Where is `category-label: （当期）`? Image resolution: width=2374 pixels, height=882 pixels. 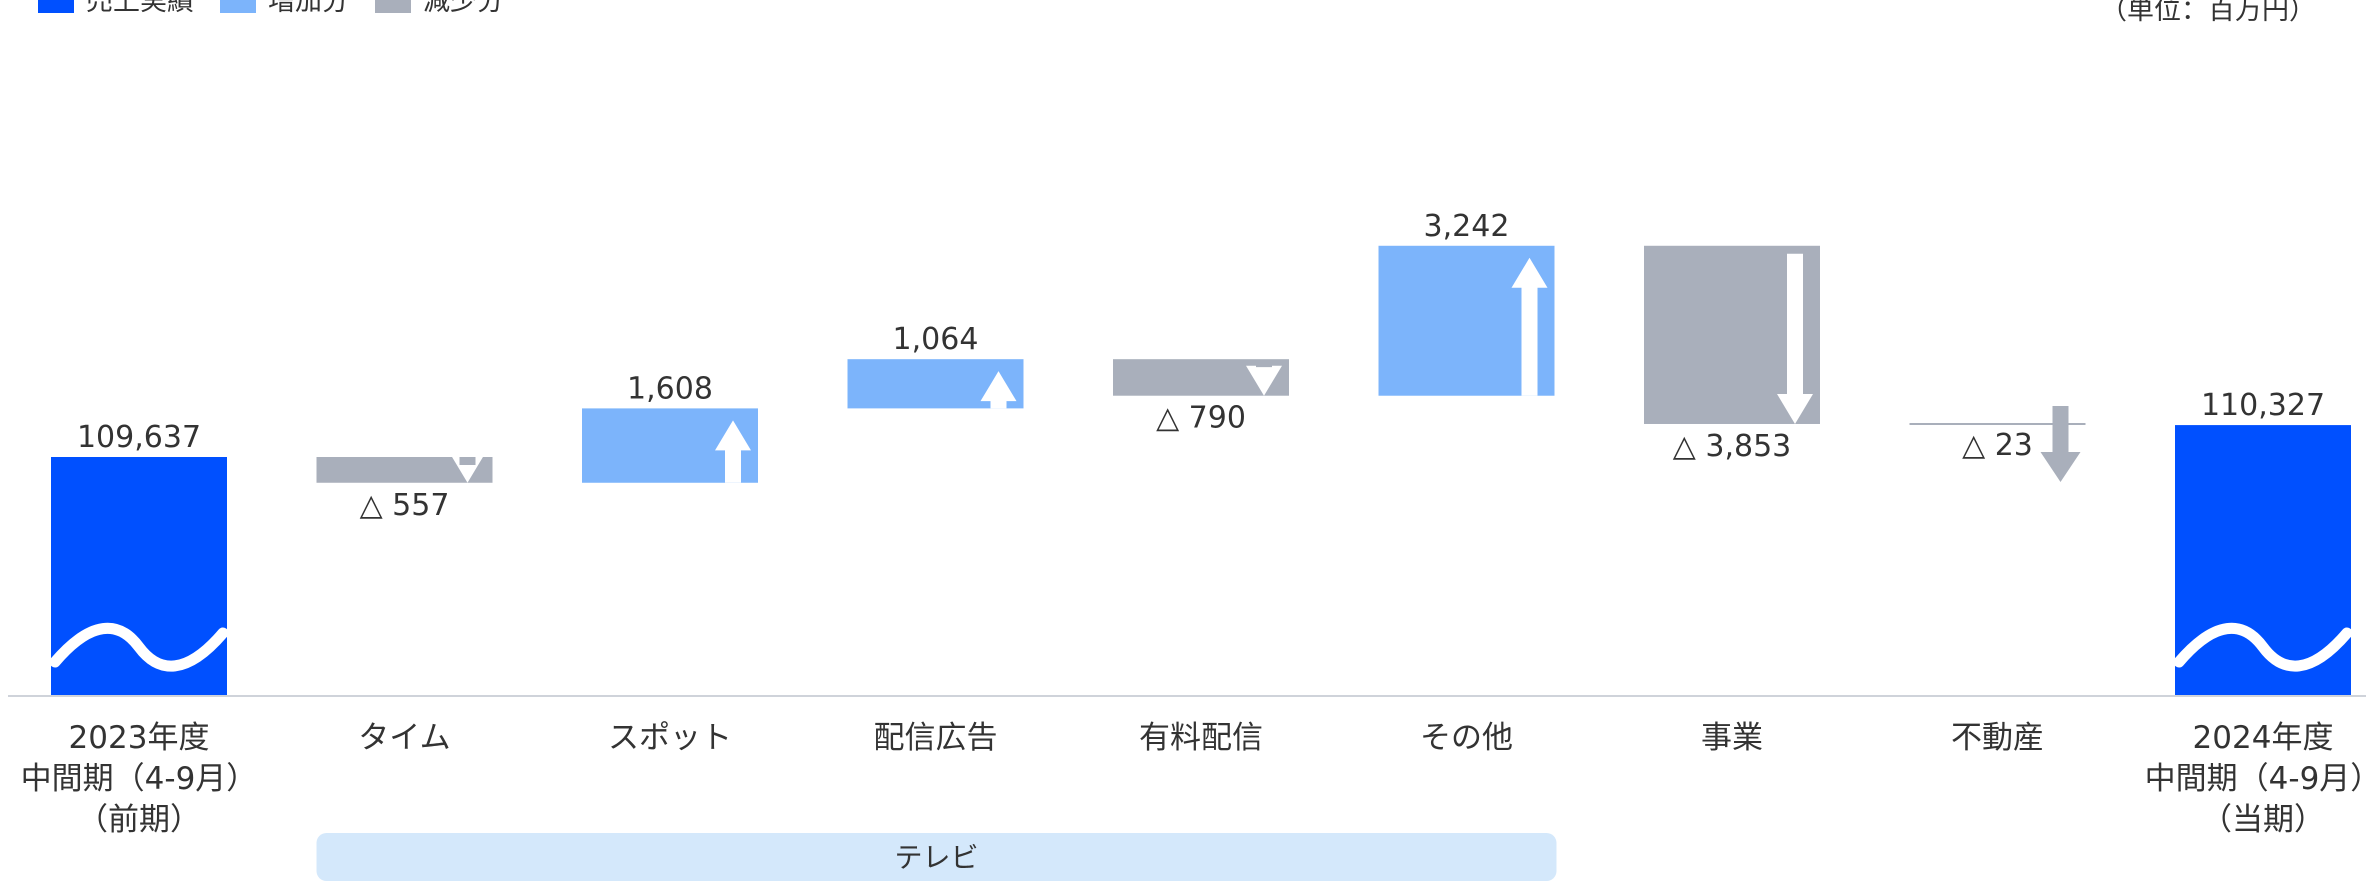 category-label: （当期） is located at coordinates (2263, 820).